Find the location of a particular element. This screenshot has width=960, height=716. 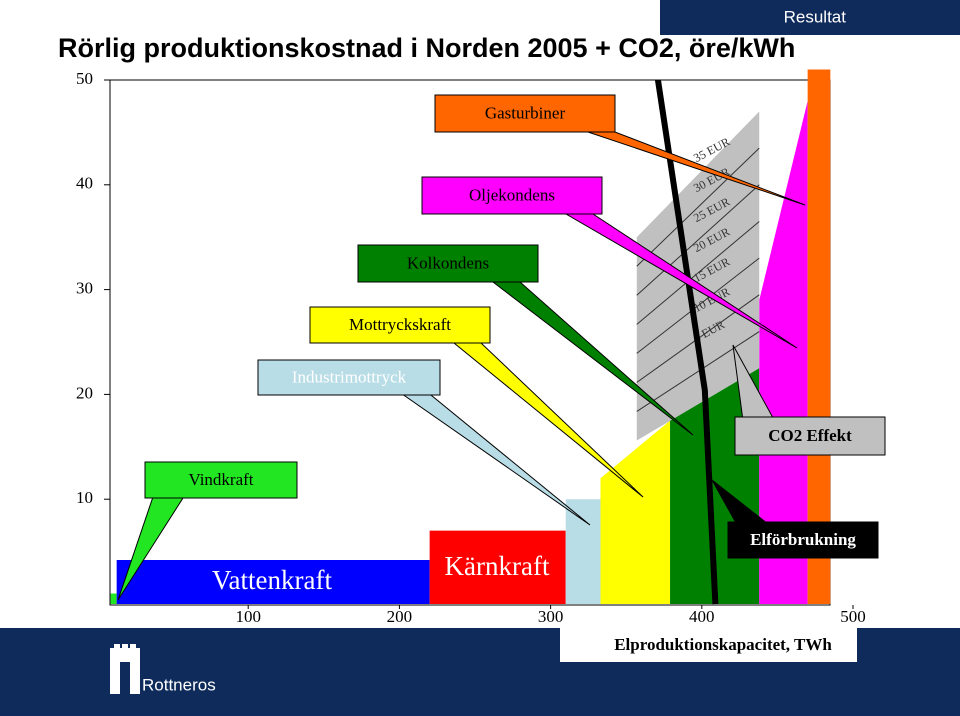

y-tick-label: 40 is located at coordinates (84, 183).